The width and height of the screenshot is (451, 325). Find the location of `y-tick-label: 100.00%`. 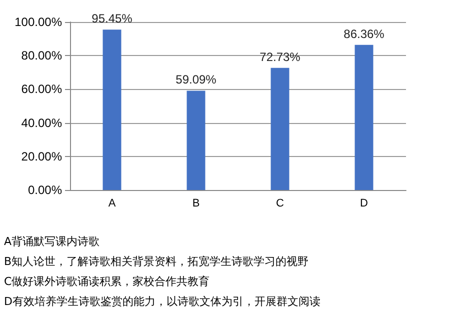

y-tick-label: 100.00% is located at coordinates (38, 22).